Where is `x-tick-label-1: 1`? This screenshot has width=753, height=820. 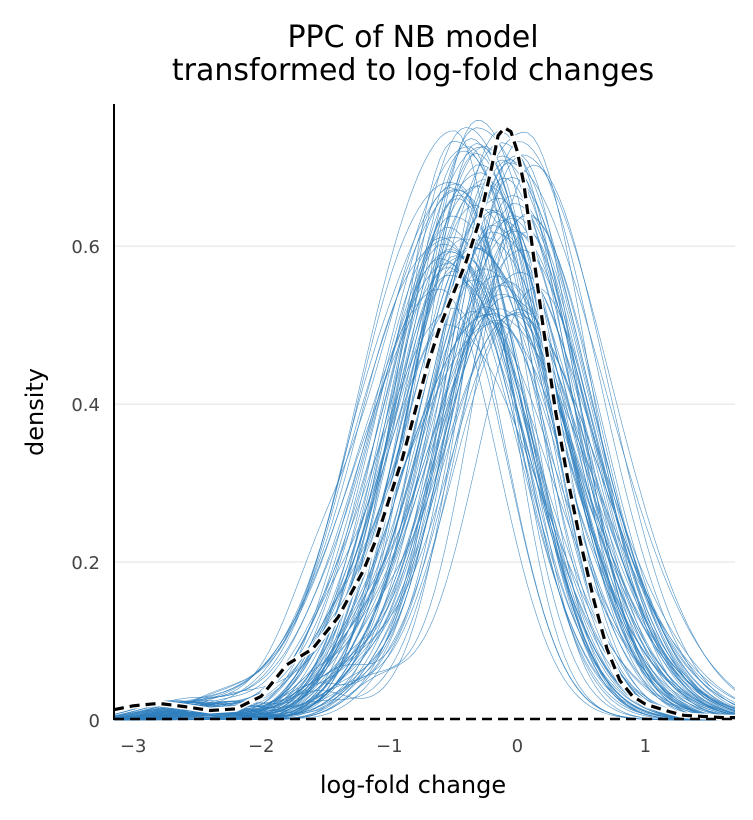 x-tick-label-1: 1 is located at coordinates (645, 746).